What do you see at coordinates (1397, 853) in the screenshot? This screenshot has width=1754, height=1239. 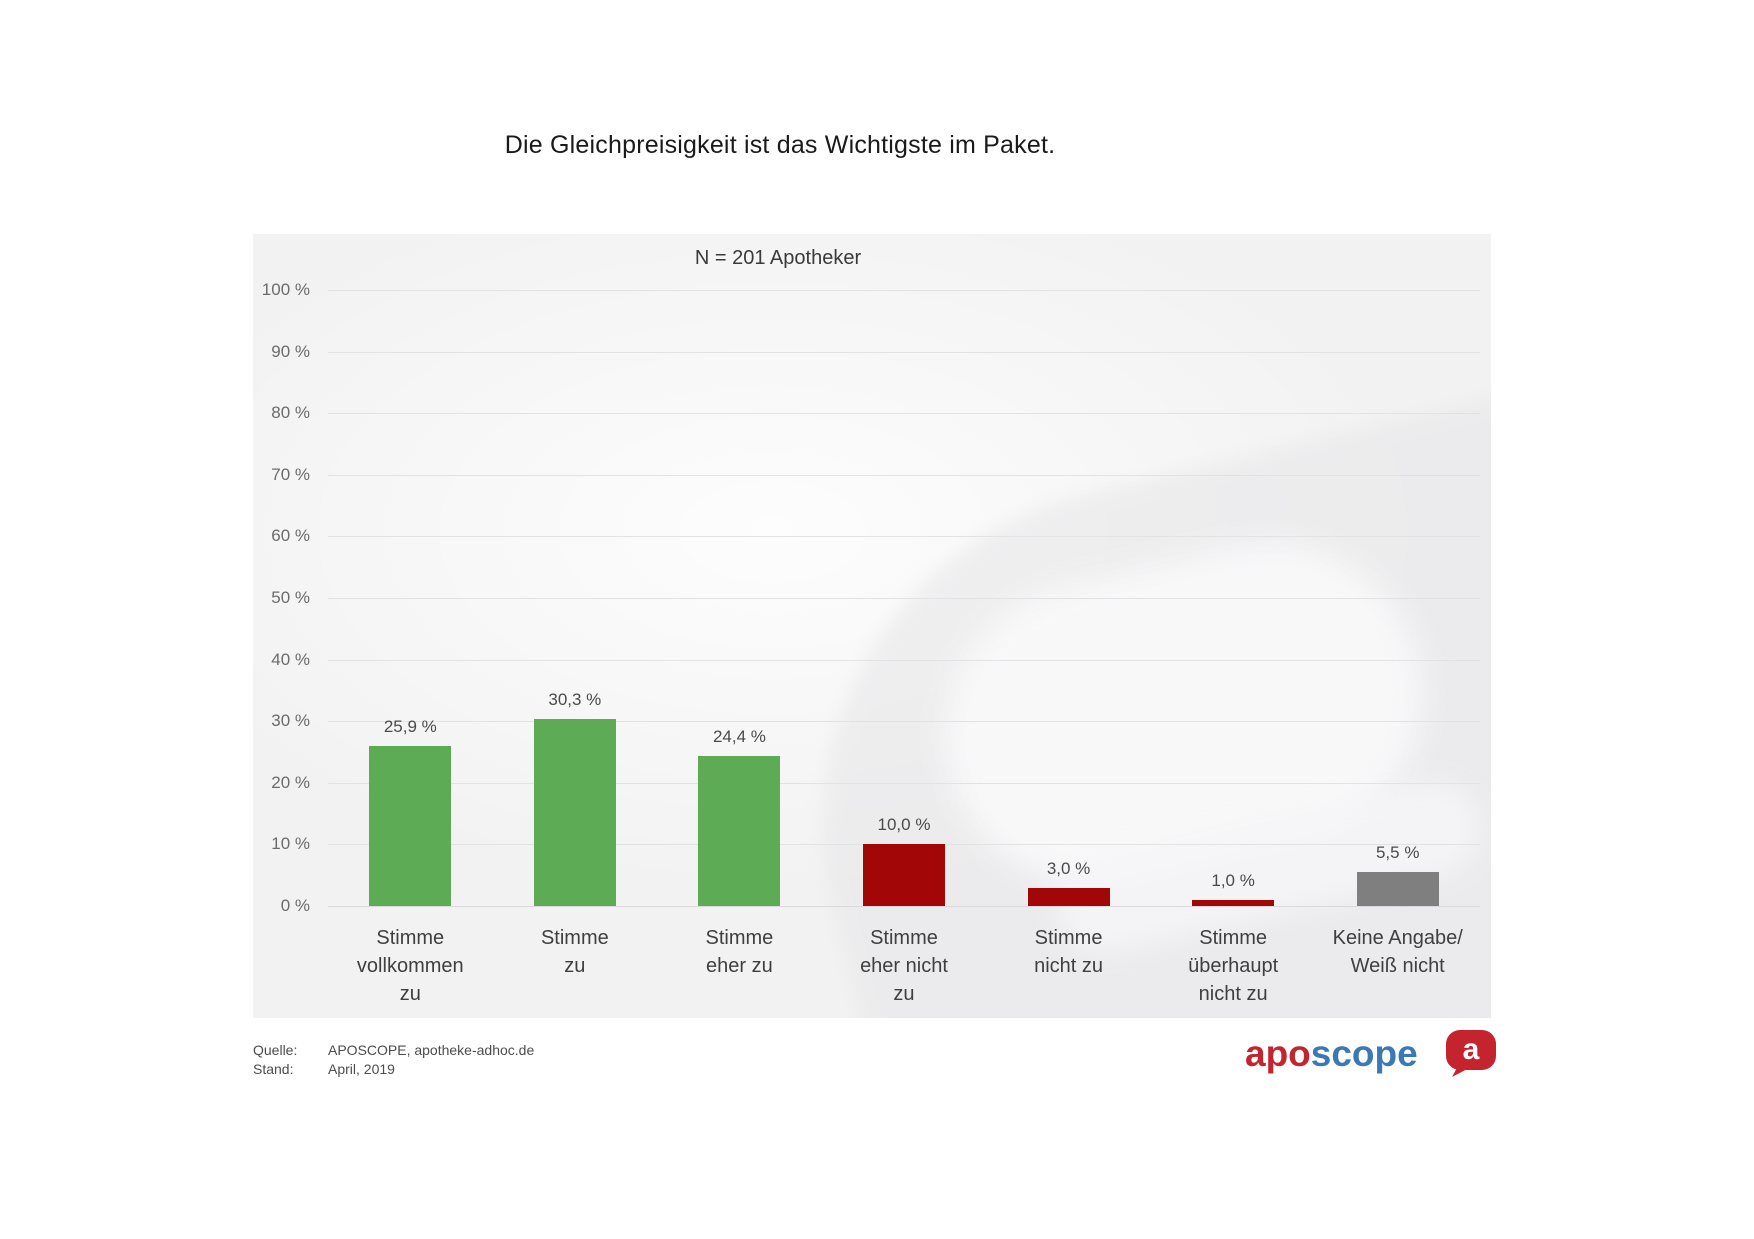 I see `bar-value-label: 5,5 %` at bounding box center [1397, 853].